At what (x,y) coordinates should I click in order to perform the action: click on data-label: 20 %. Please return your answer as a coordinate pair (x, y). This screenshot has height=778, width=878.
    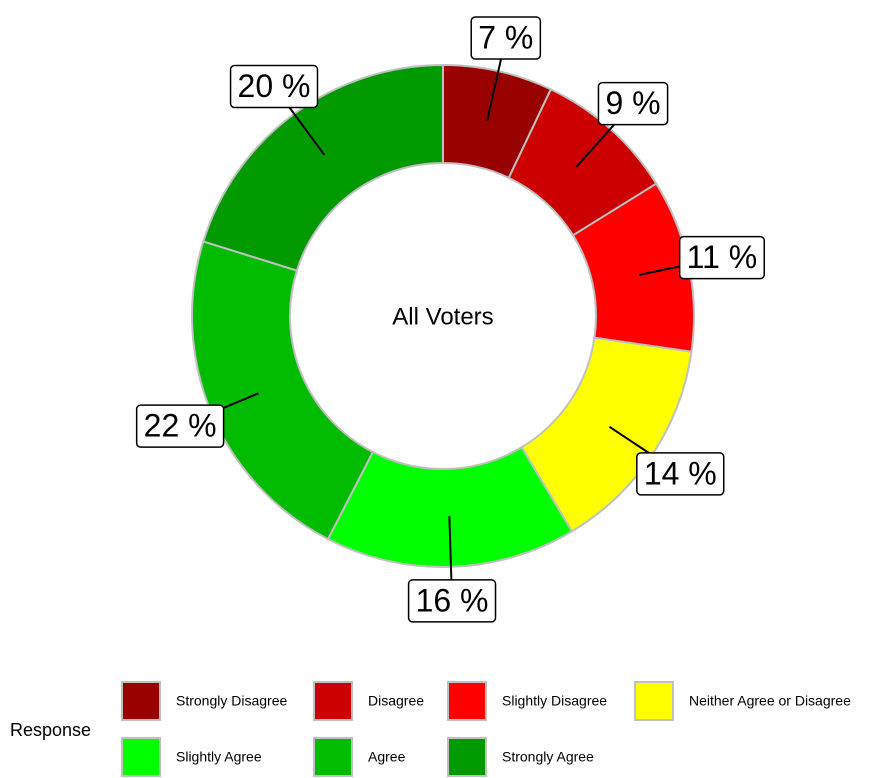
    Looking at the image, I should click on (274, 86).